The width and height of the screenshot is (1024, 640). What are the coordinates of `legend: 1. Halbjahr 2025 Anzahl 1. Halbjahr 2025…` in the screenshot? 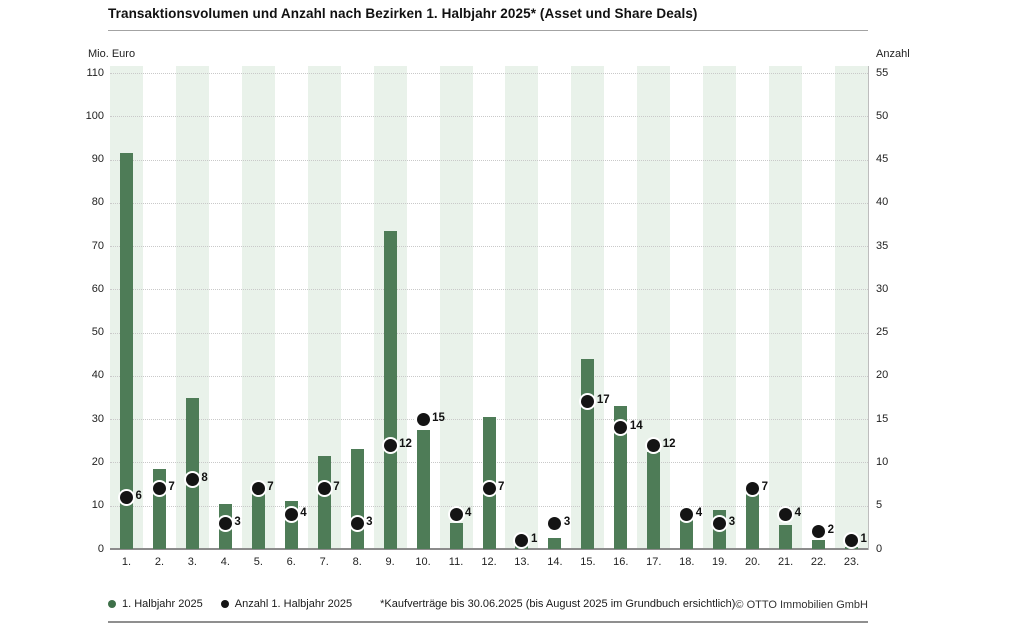 It's located at (421, 604).